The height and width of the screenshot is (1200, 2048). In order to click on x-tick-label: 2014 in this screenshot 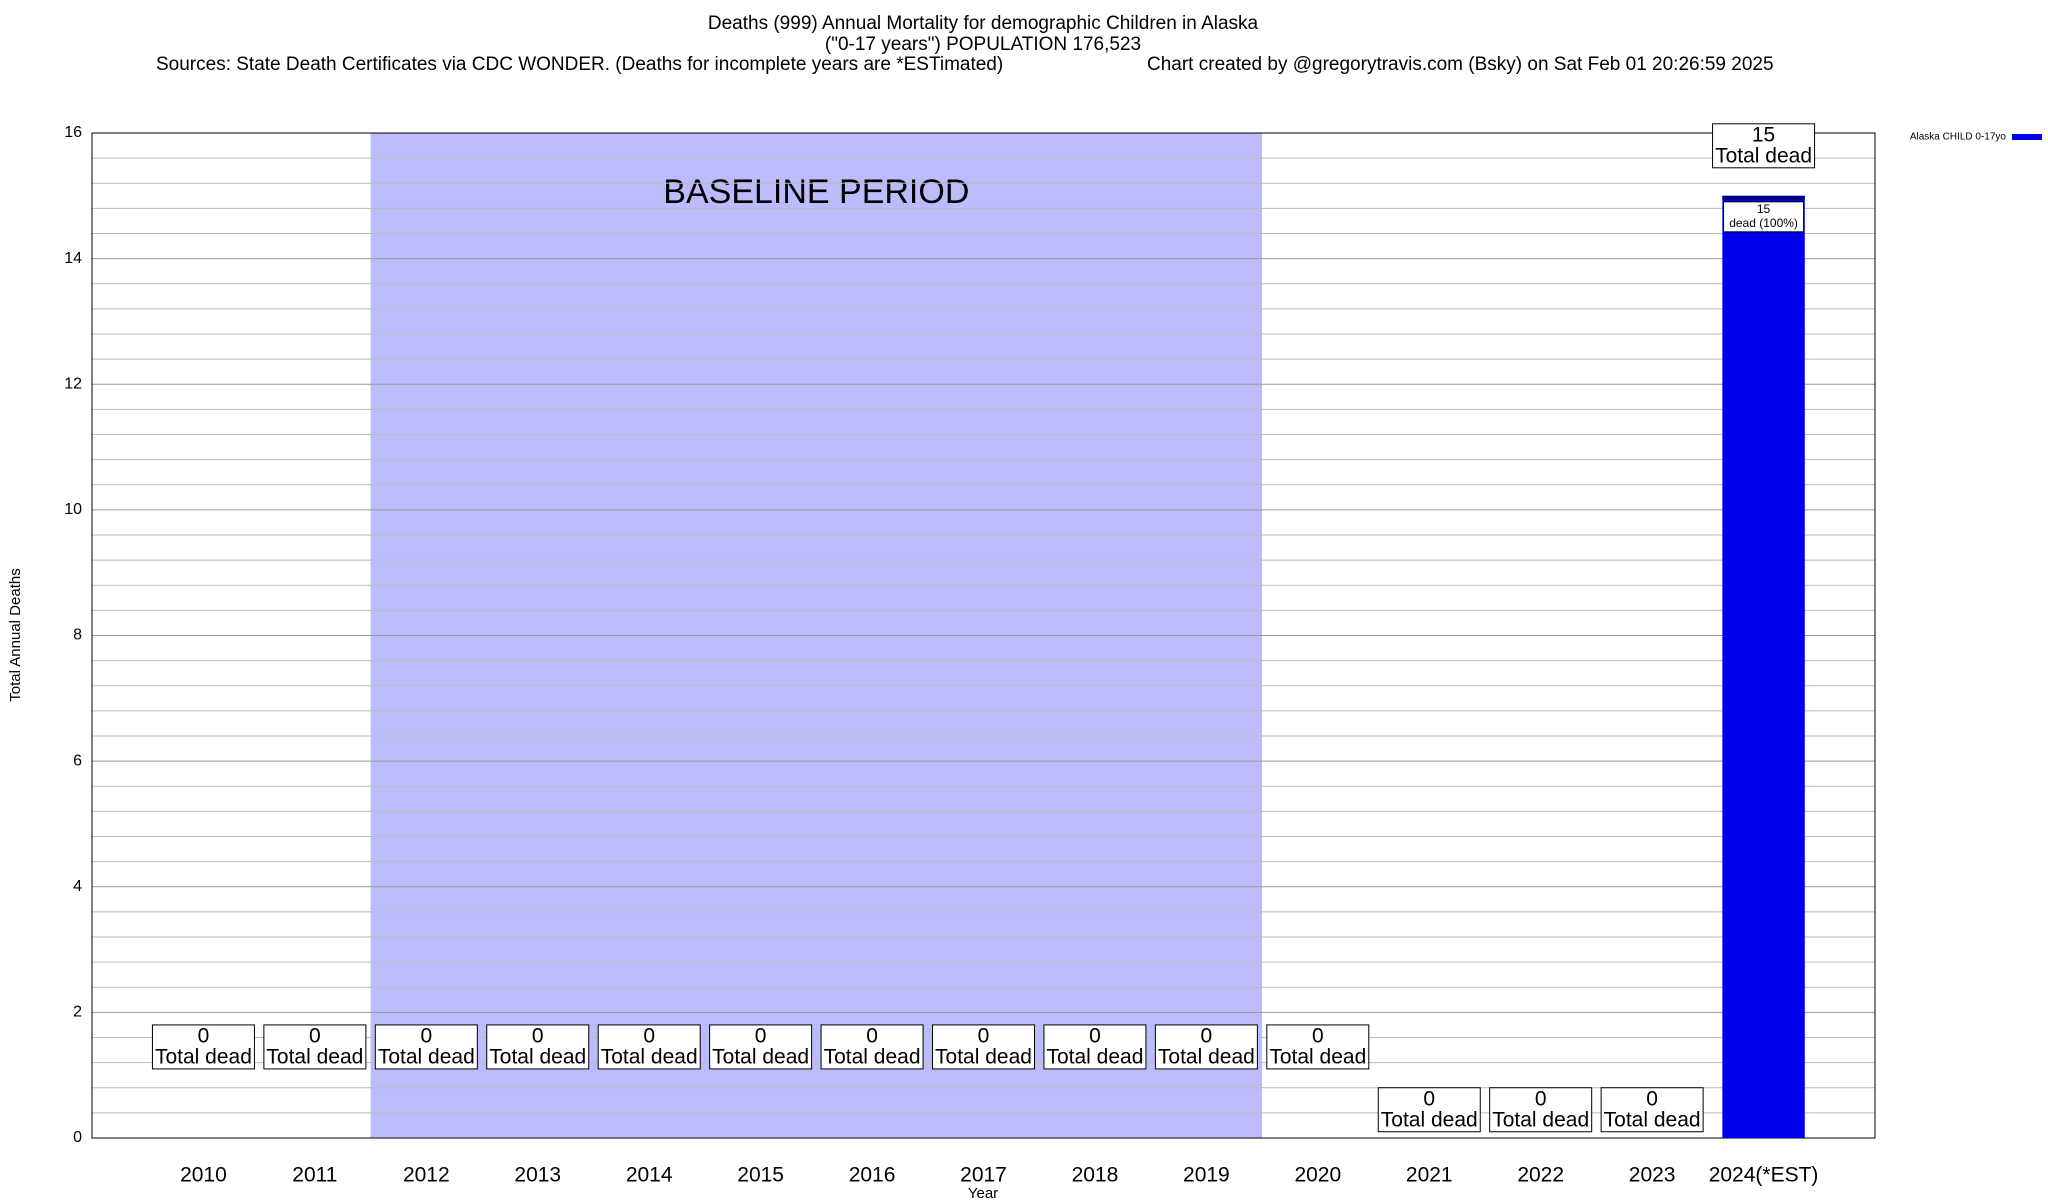, I will do `click(649, 1175)`.